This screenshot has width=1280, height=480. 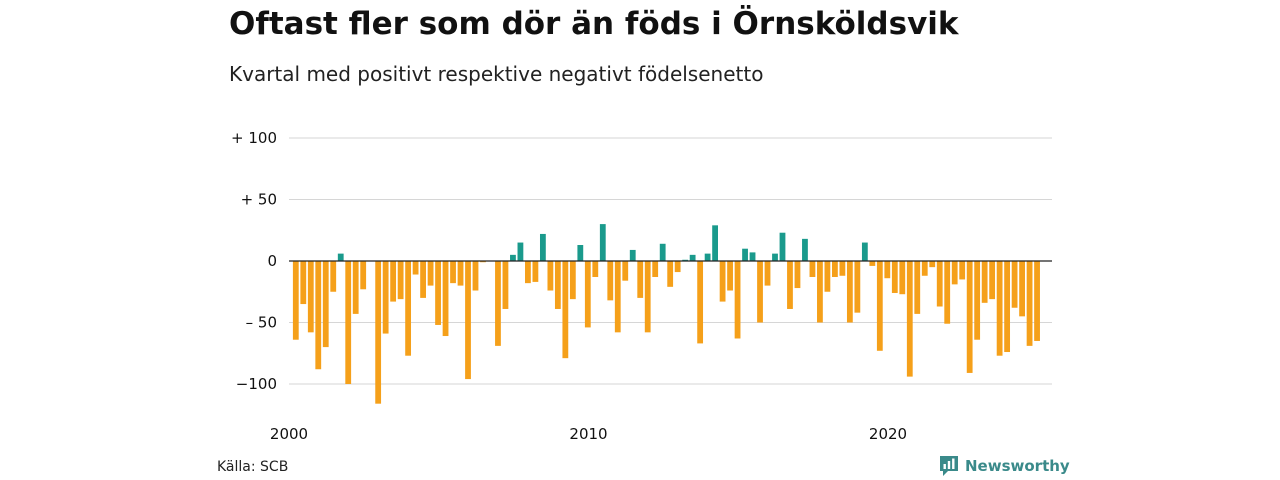 I want to click on y-tick-label: + 50, so click(x=259, y=200).